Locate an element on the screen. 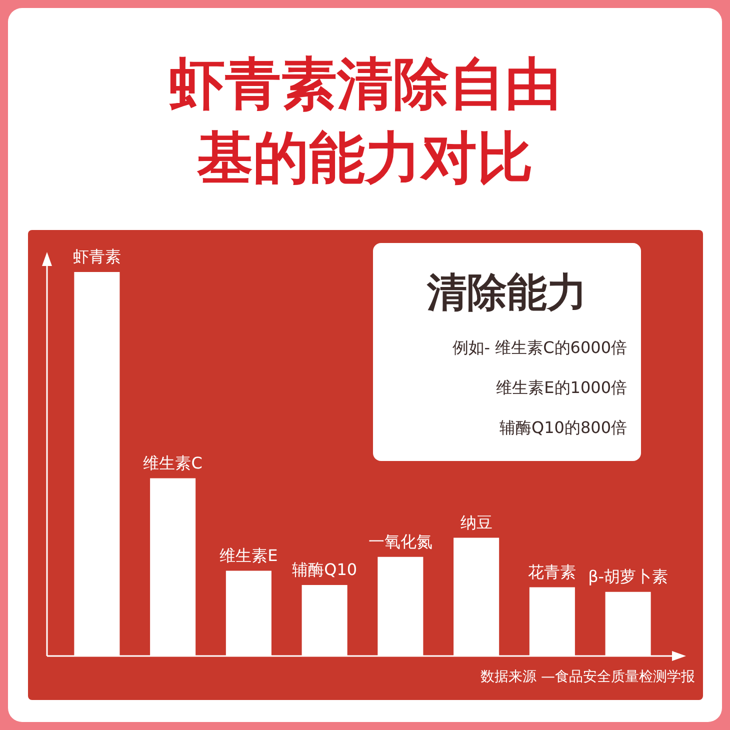 The height and width of the screenshot is (730, 730). annotation: 清除能力 is located at coordinates (507, 293).